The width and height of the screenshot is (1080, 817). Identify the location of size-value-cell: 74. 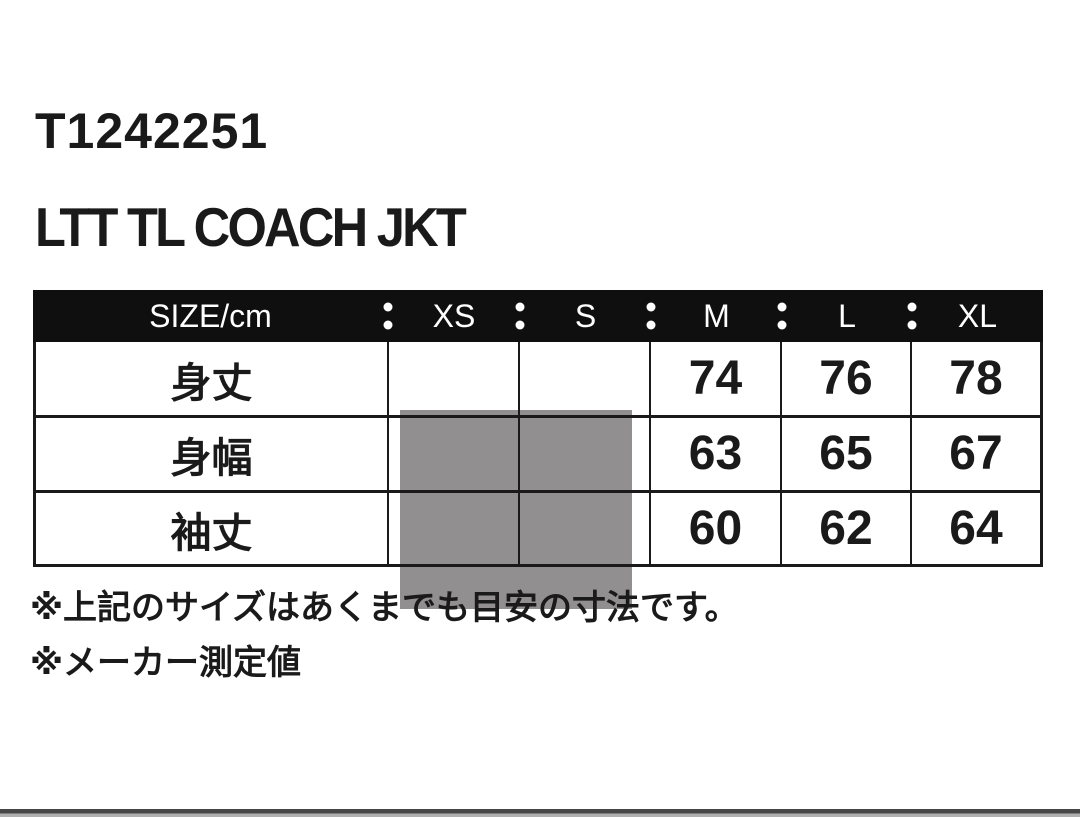
(716, 378).